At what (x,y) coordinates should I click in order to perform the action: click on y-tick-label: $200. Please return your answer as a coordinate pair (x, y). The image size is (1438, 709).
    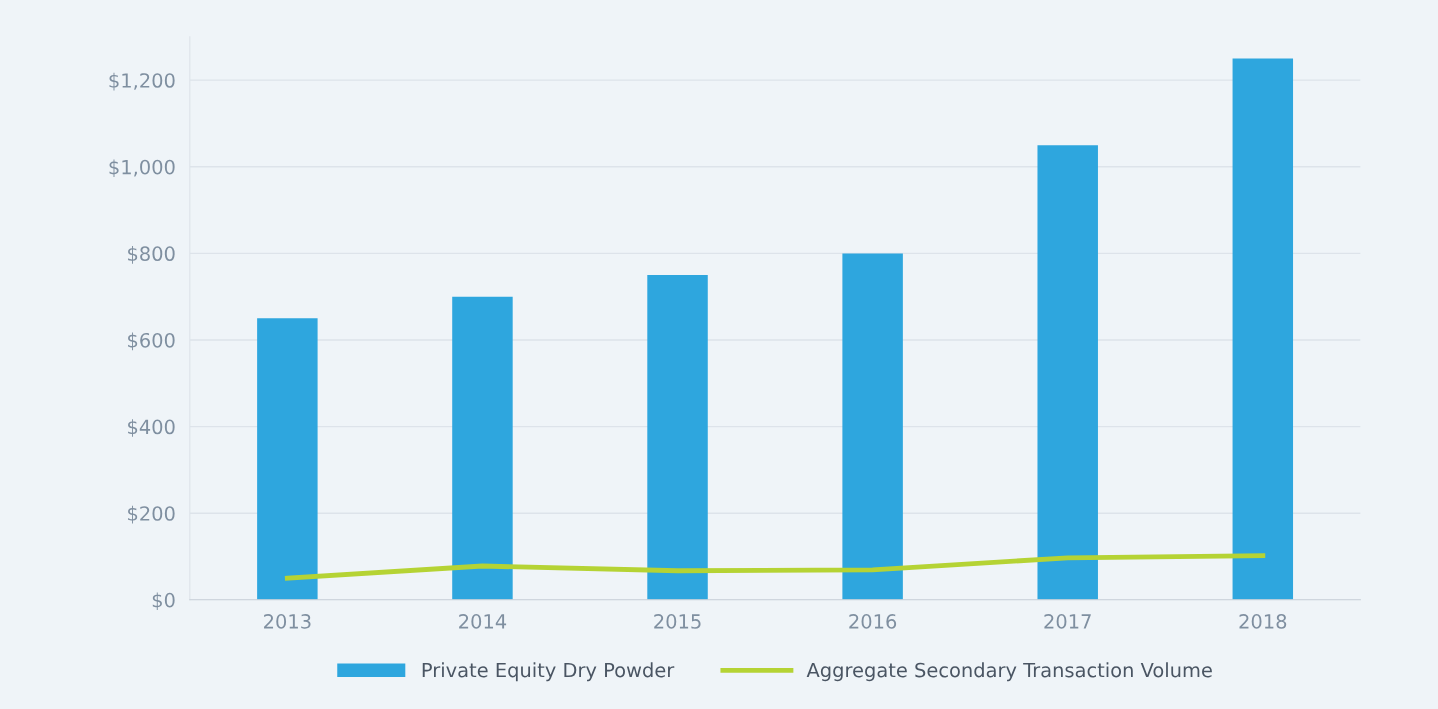
    Looking at the image, I should click on (151, 514).